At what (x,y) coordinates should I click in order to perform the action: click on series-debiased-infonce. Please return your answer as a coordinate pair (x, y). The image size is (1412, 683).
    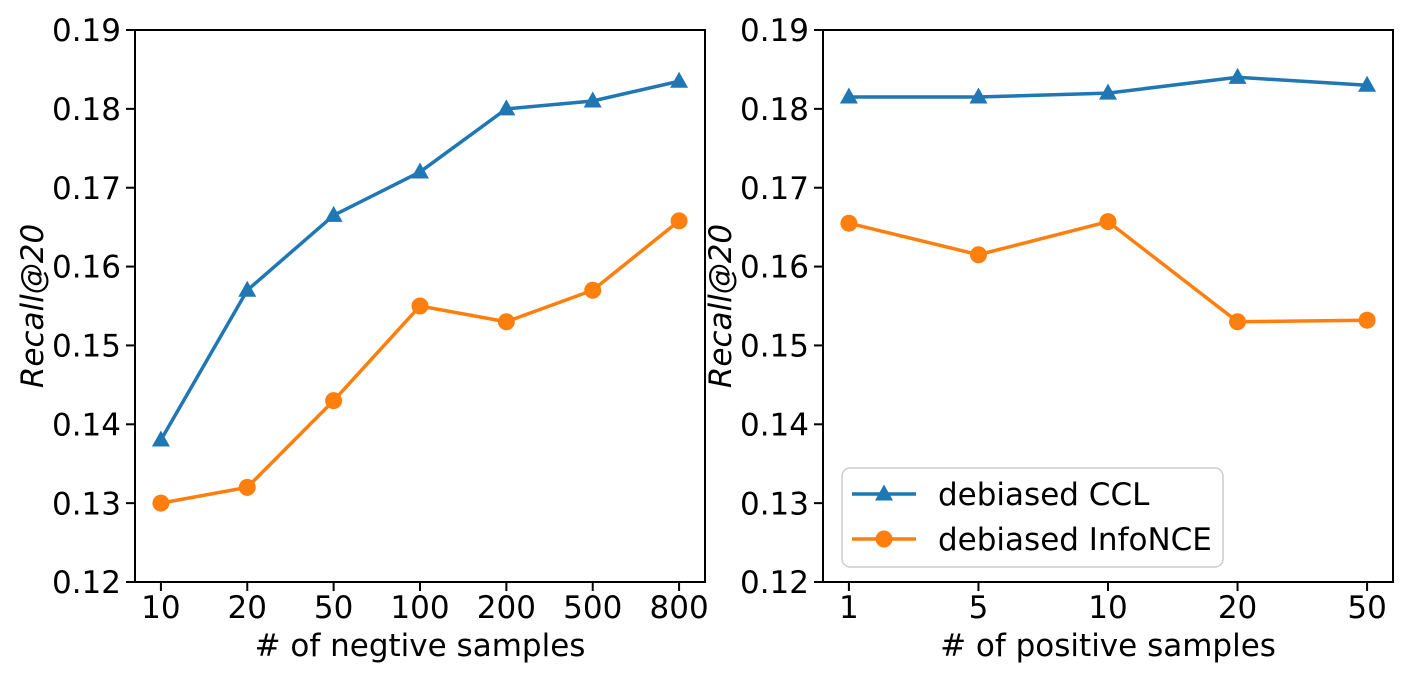
    Looking at the image, I should click on (1108, 272).